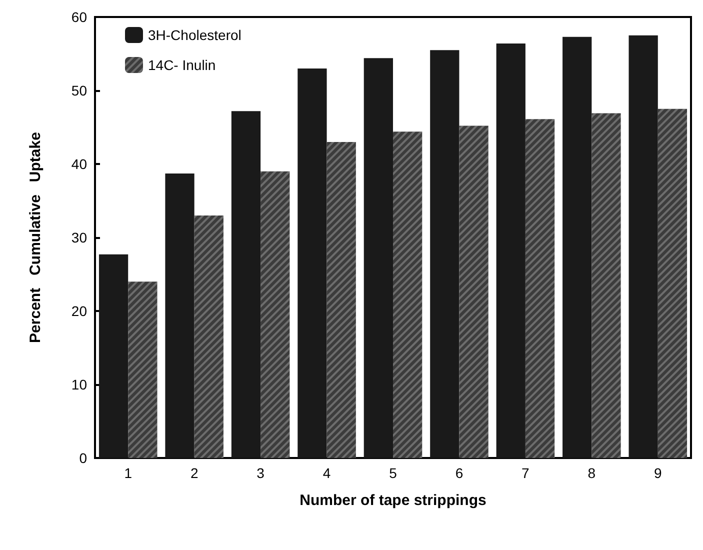  Describe the element at coordinates (194, 473) in the screenshot. I see `x-tick-label: 2` at that location.